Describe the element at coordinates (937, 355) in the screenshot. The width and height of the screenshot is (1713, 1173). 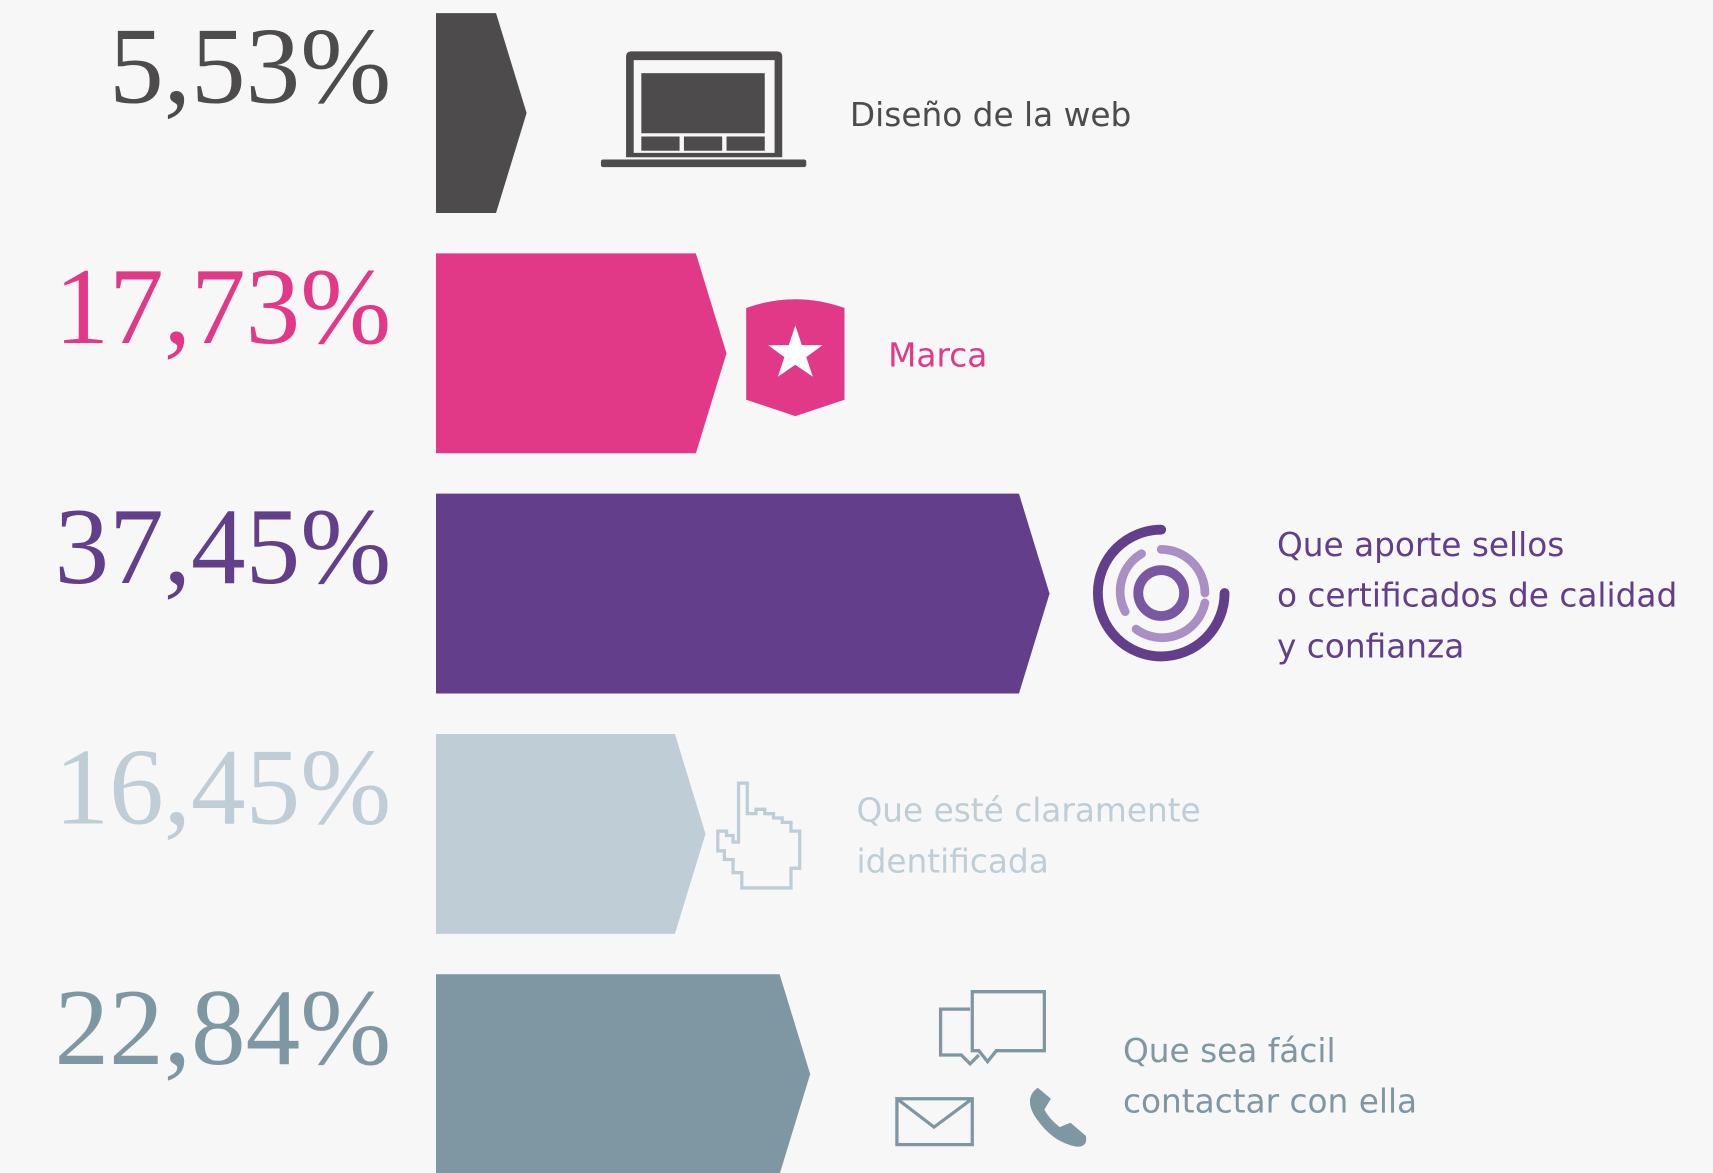
I see `category-label: Marca` at that location.